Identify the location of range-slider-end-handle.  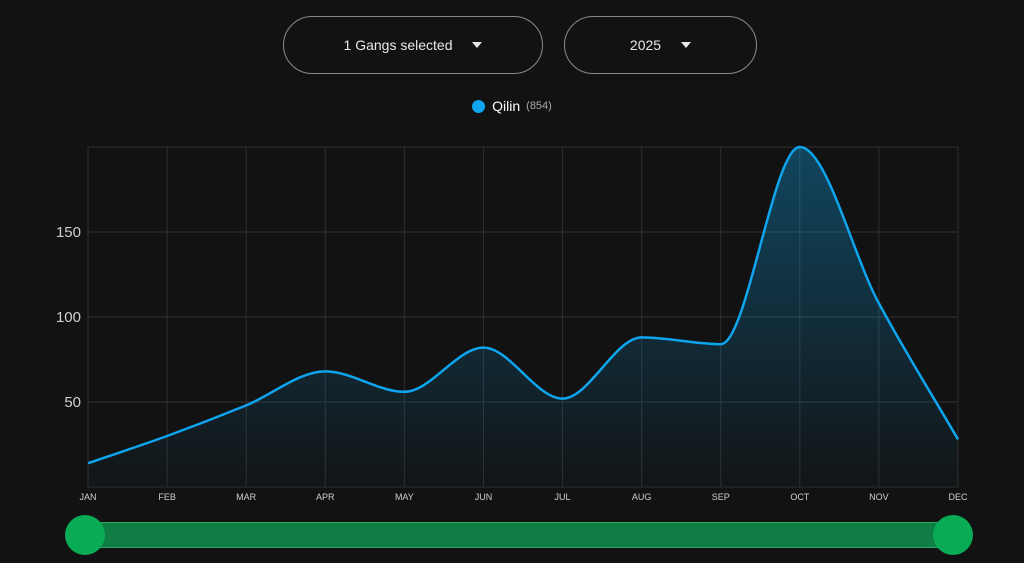
(953, 535).